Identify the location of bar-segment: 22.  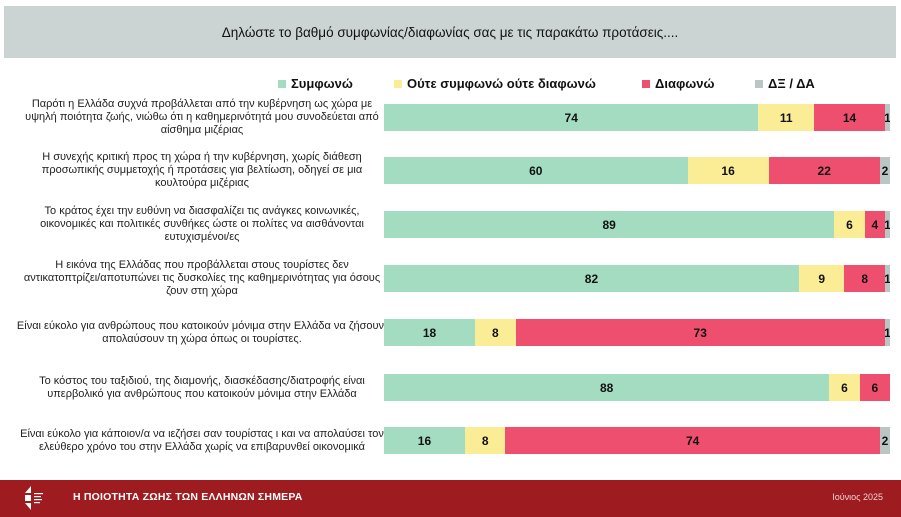
(824, 170).